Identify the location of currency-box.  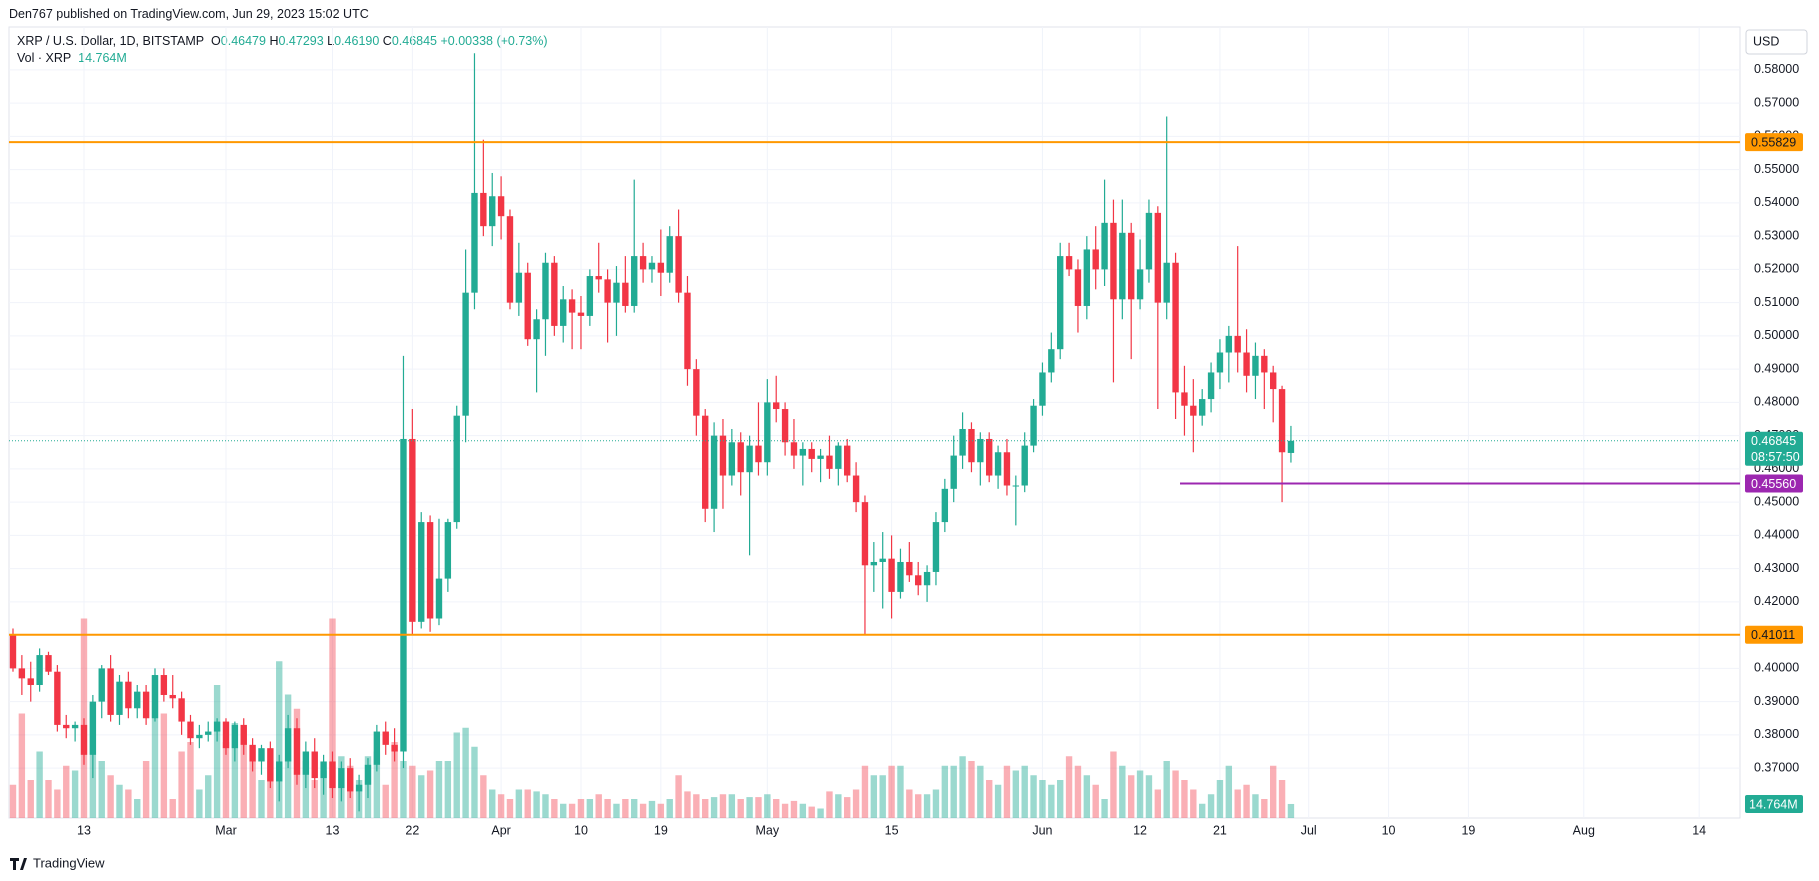
(1776, 42).